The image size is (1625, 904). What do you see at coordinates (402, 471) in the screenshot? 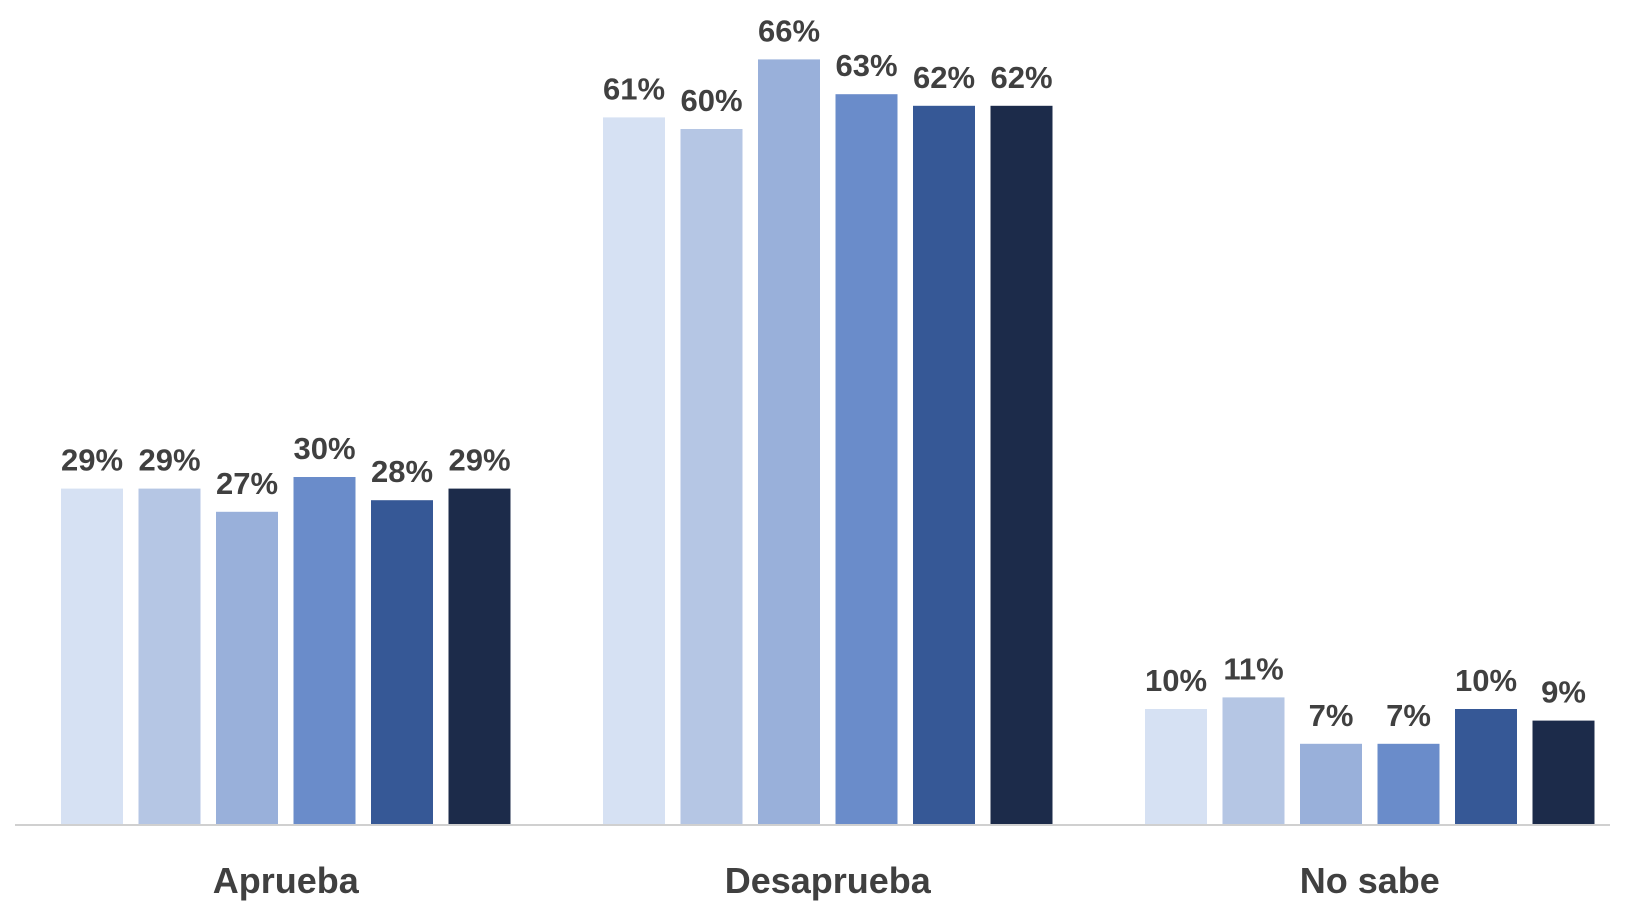
I see `data-label: 28%` at bounding box center [402, 471].